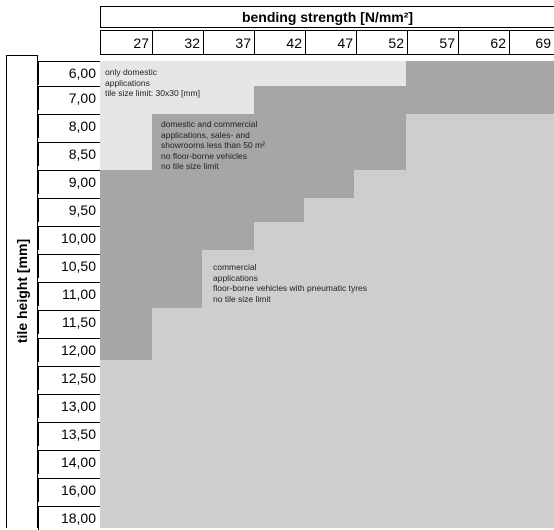 This screenshot has height=530, width=554. I want to click on row-label: 12,00, so click(69, 350).